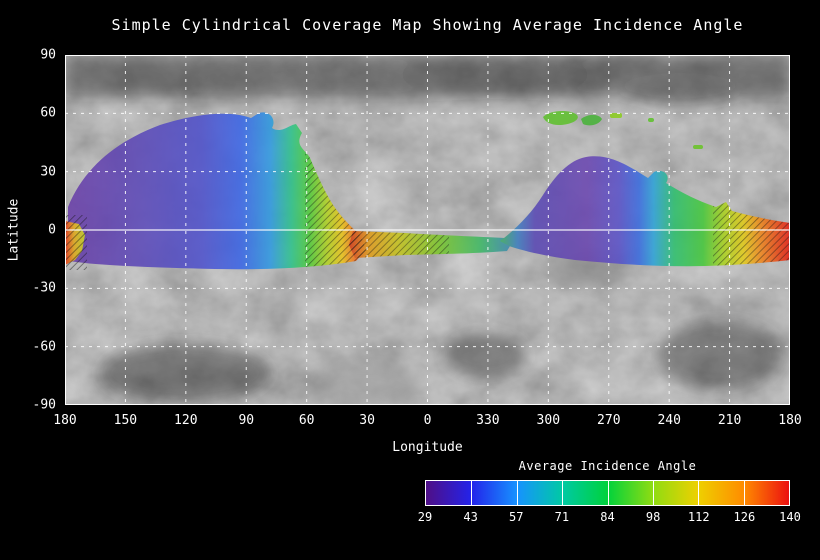 The width and height of the screenshot is (820, 560). I want to click on y-tick-label: -60, so click(44, 347).